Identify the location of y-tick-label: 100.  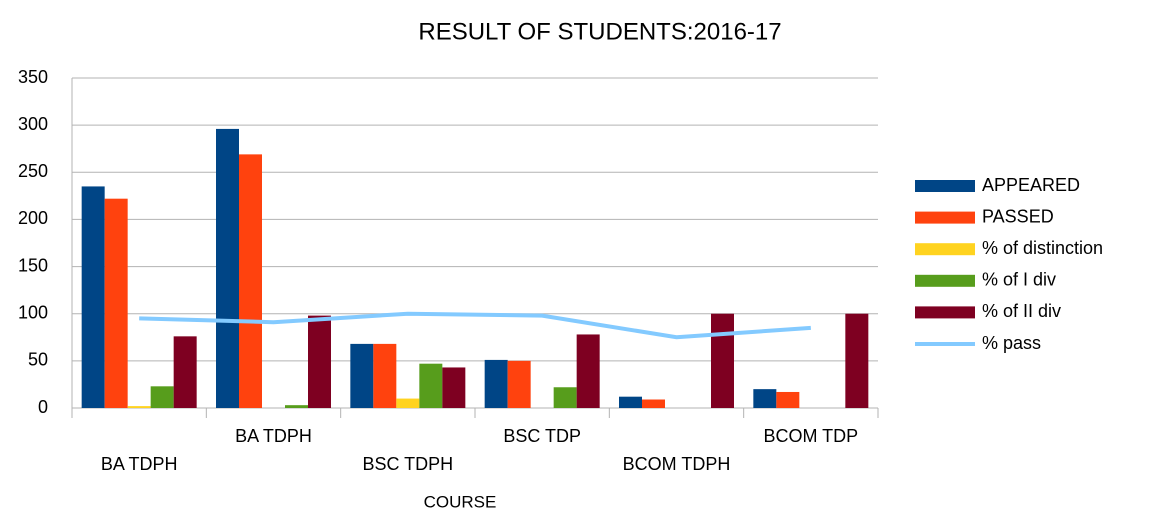
(33, 312).